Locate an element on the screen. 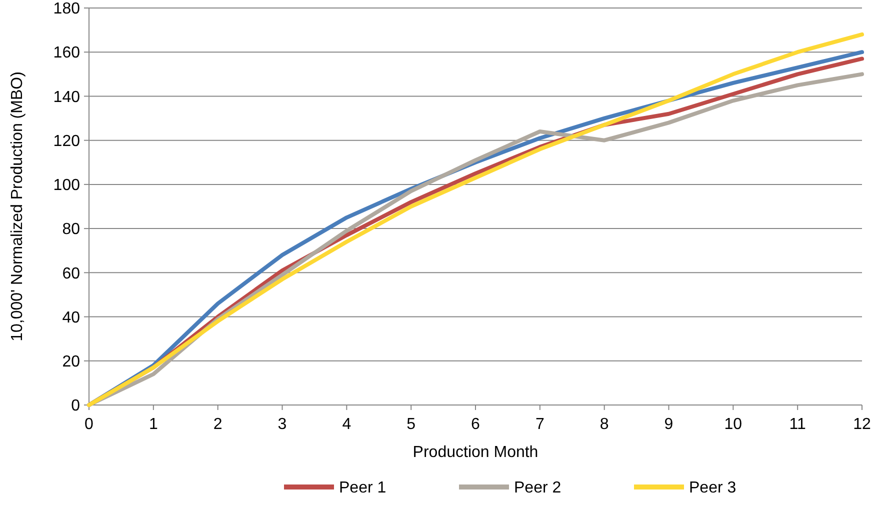 This screenshot has width=875, height=505. y-tick-label: 140 is located at coordinates (66, 97).